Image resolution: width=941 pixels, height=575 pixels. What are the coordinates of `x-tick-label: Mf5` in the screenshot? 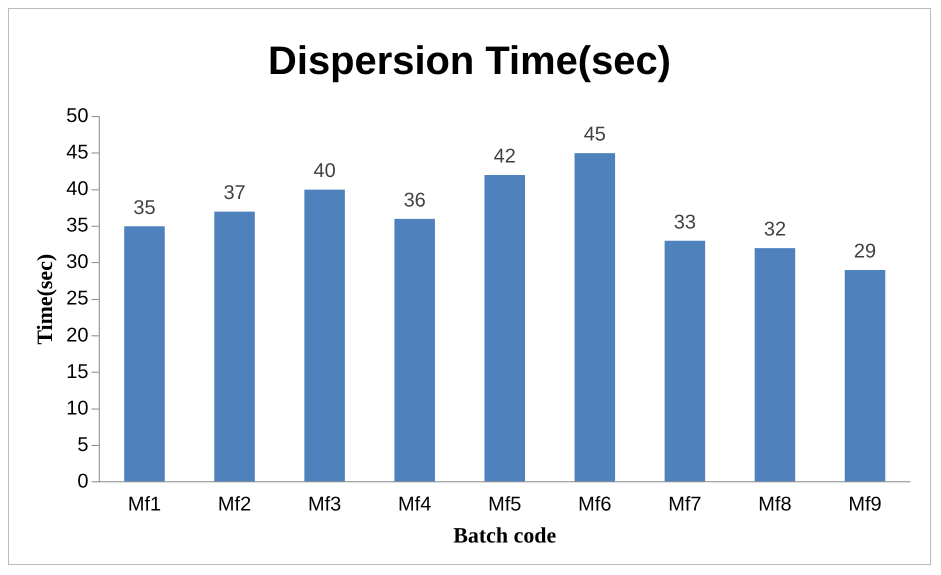 It's located at (505, 504).